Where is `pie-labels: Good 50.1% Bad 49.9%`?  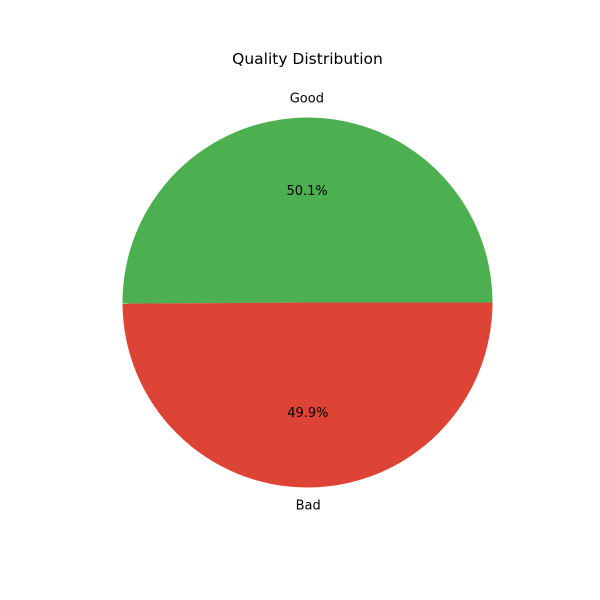
pie-labels: Good 50.1% Bad 49.9% is located at coordinates (307, 303).